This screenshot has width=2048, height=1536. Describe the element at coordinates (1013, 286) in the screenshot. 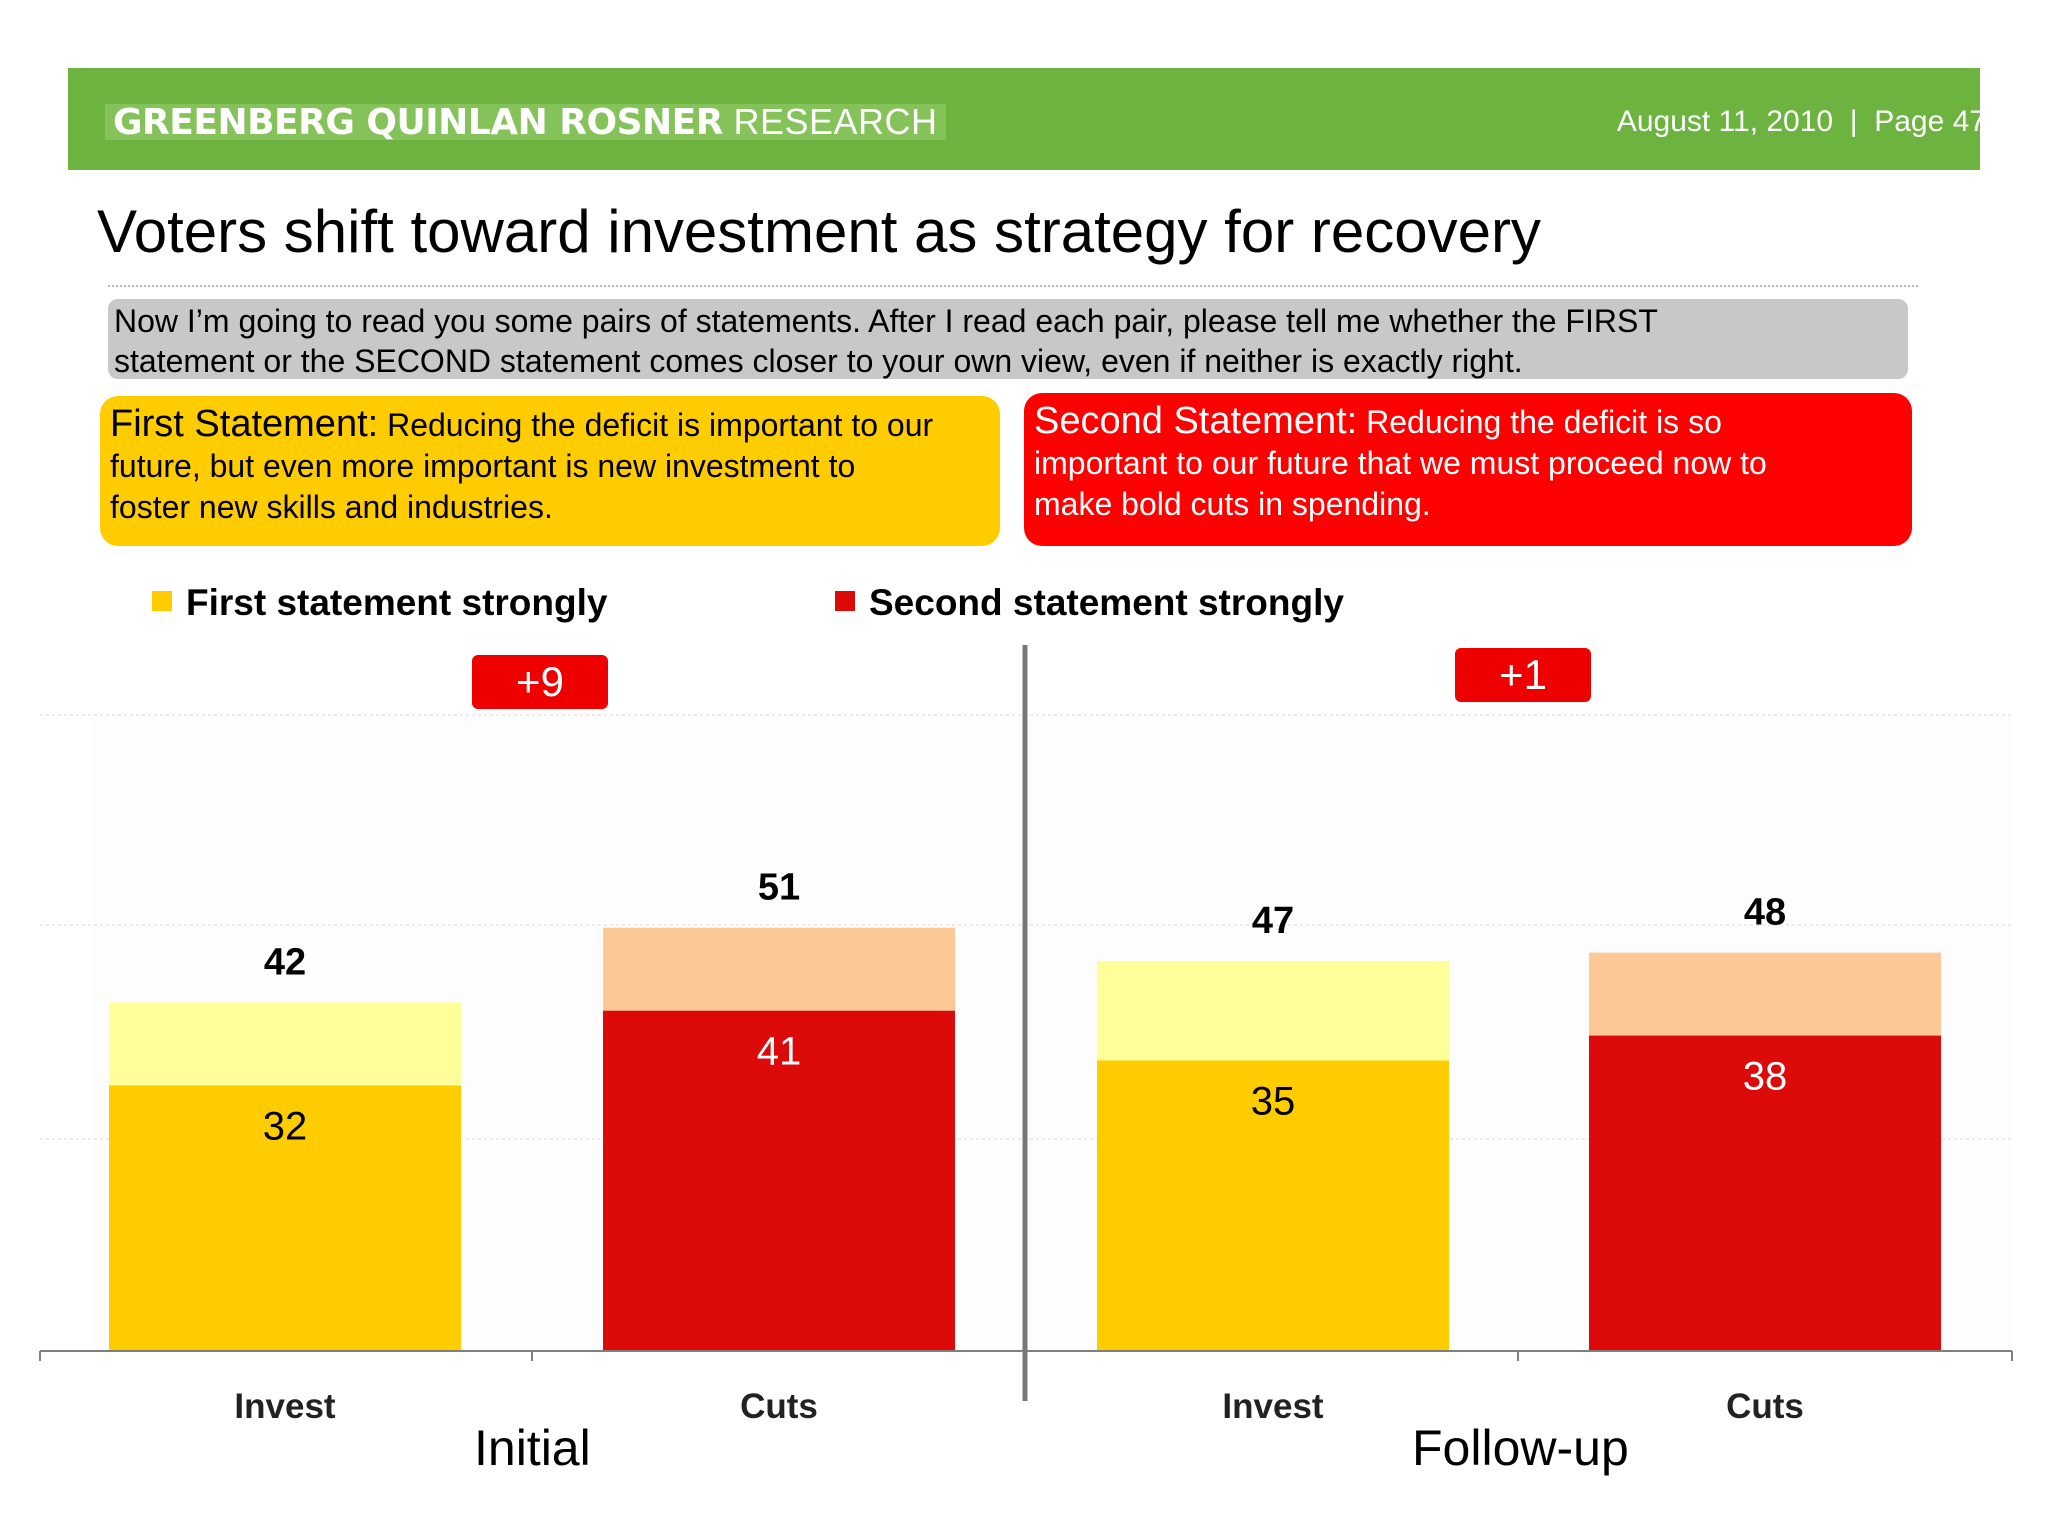

I see `title-divider` at that location.